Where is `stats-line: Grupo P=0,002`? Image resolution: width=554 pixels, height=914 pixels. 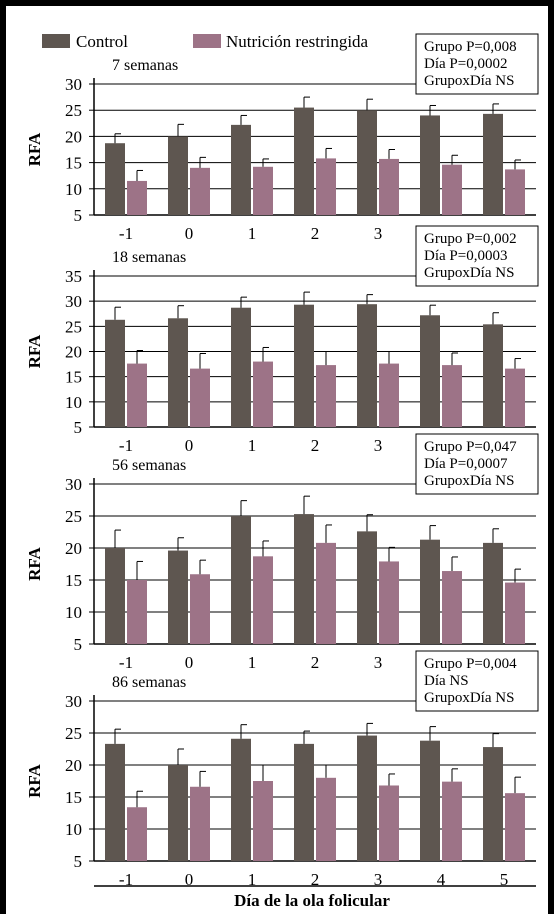
stats-line: Grupo P=0,002 is located at coordinates (470, 239).